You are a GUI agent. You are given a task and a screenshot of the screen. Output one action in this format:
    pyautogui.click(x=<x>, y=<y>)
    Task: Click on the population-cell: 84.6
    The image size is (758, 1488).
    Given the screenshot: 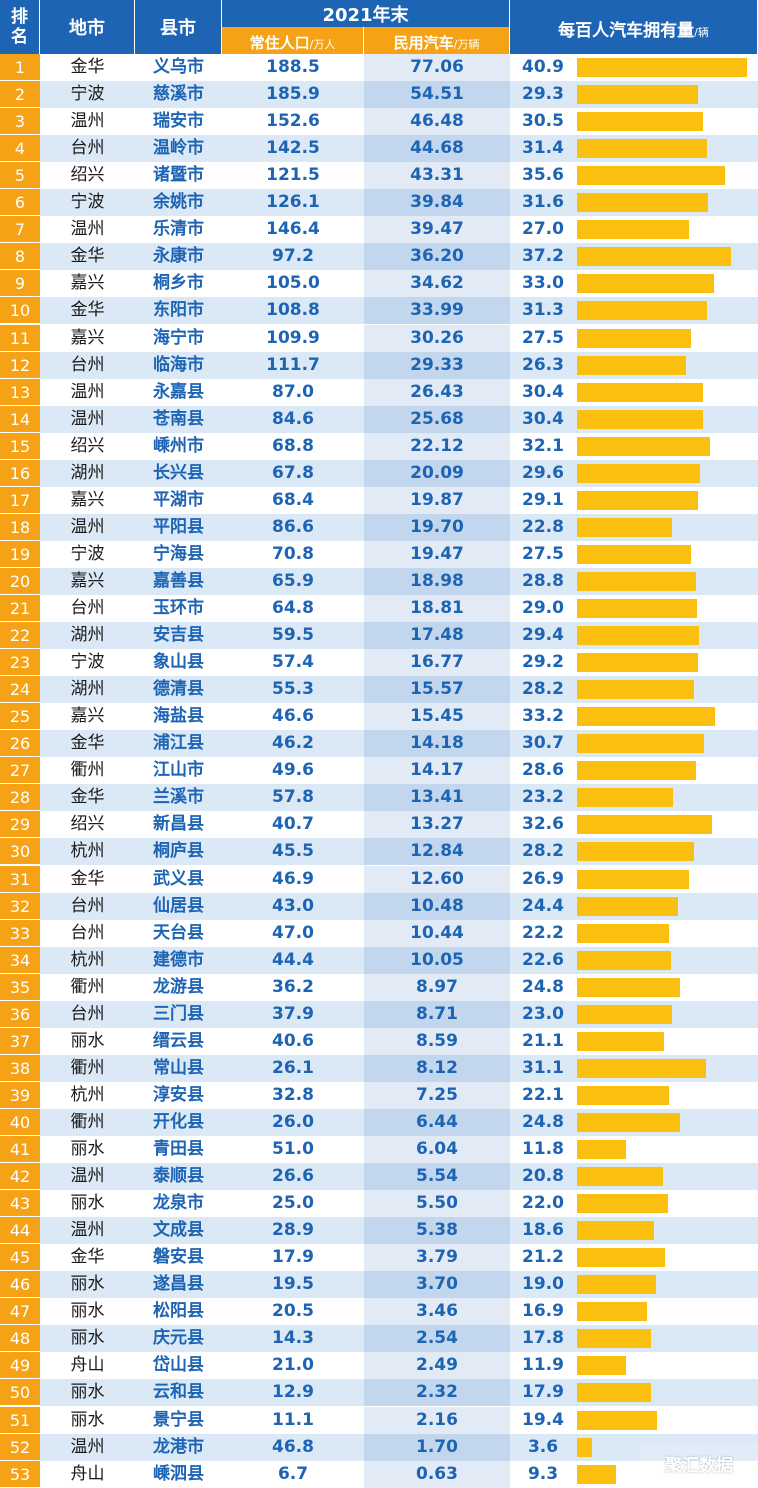 What is the action you would take?
    pyautogui.click(x=293, y=418)
    